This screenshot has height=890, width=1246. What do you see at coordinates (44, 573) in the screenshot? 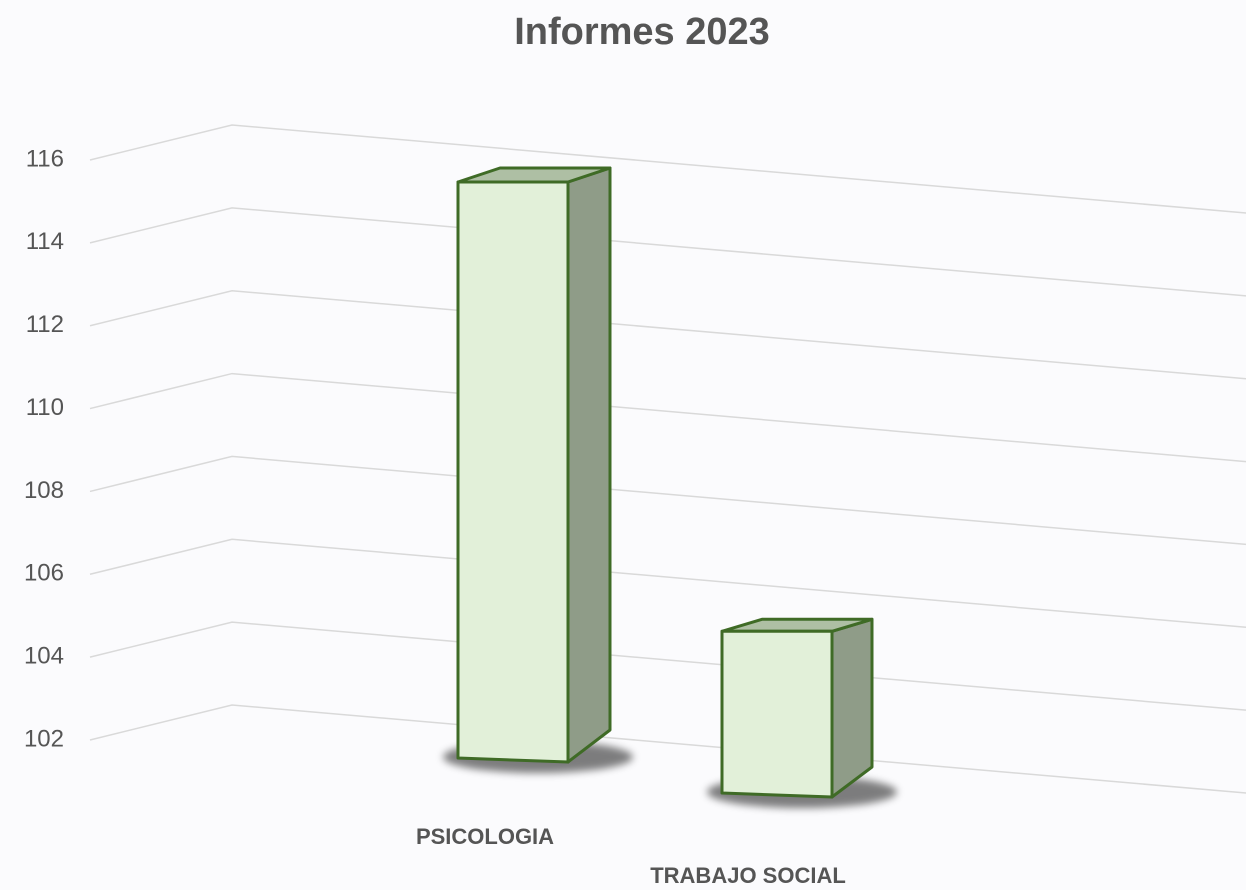
I see `y-tick-label: 106` at bounding box center [44, 573].